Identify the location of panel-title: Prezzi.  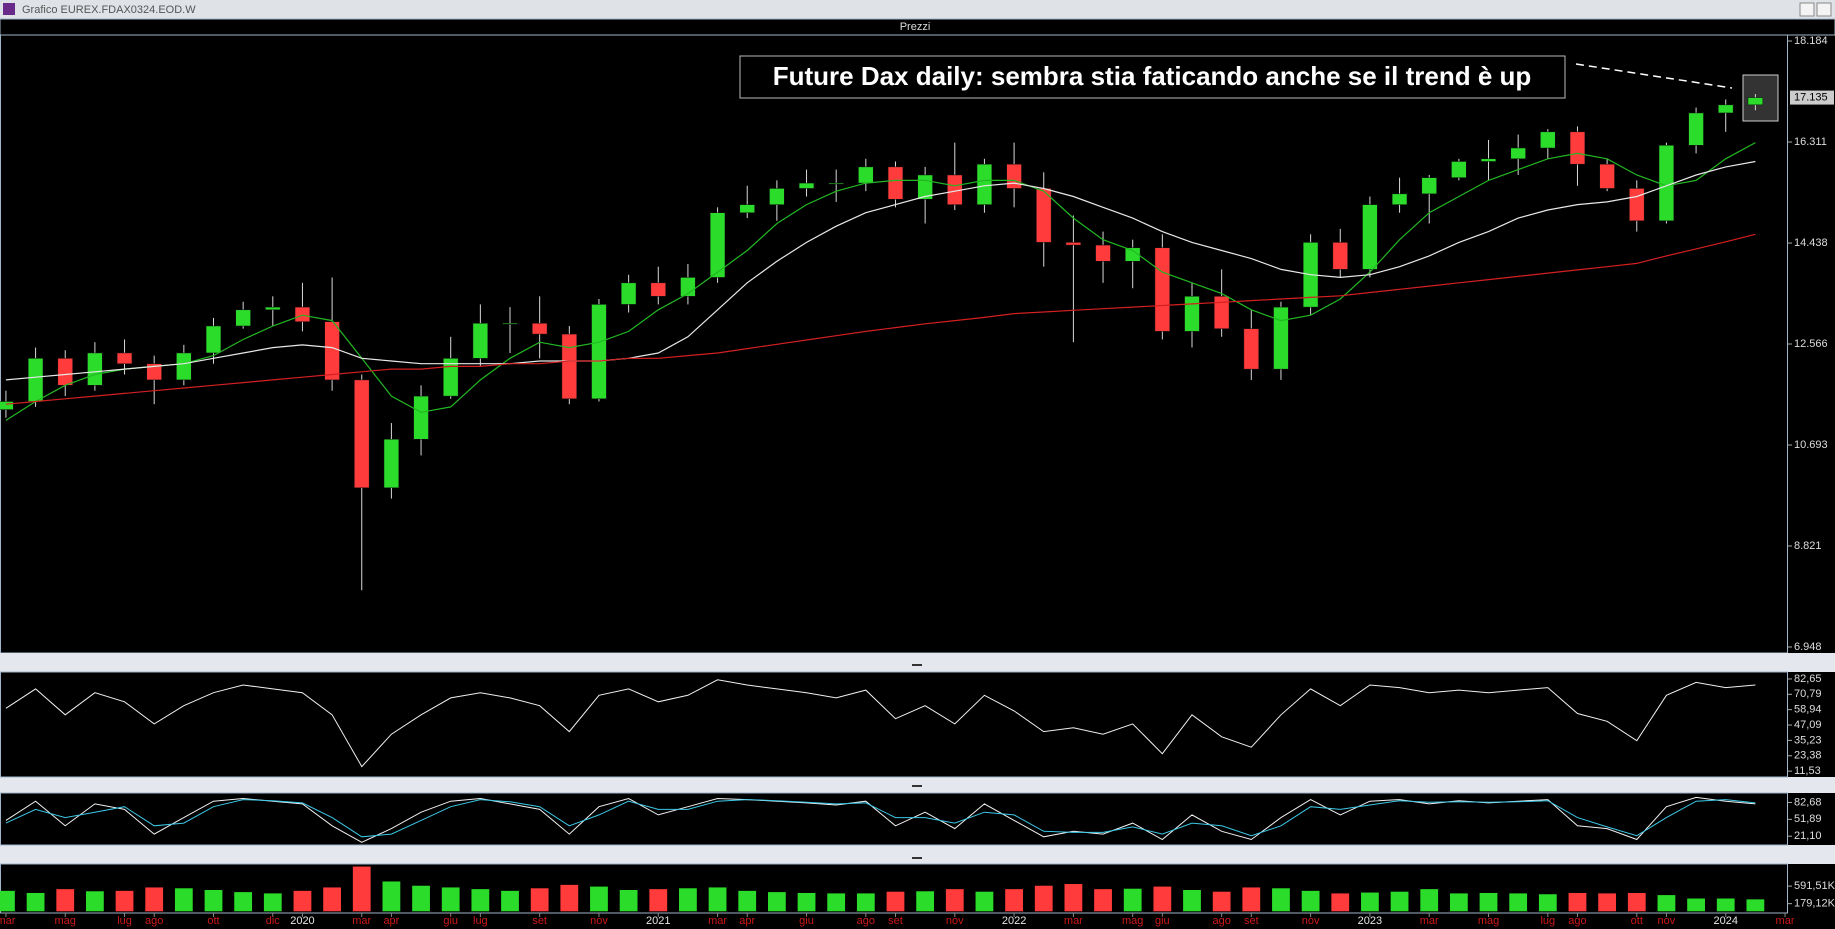
(915, 27).